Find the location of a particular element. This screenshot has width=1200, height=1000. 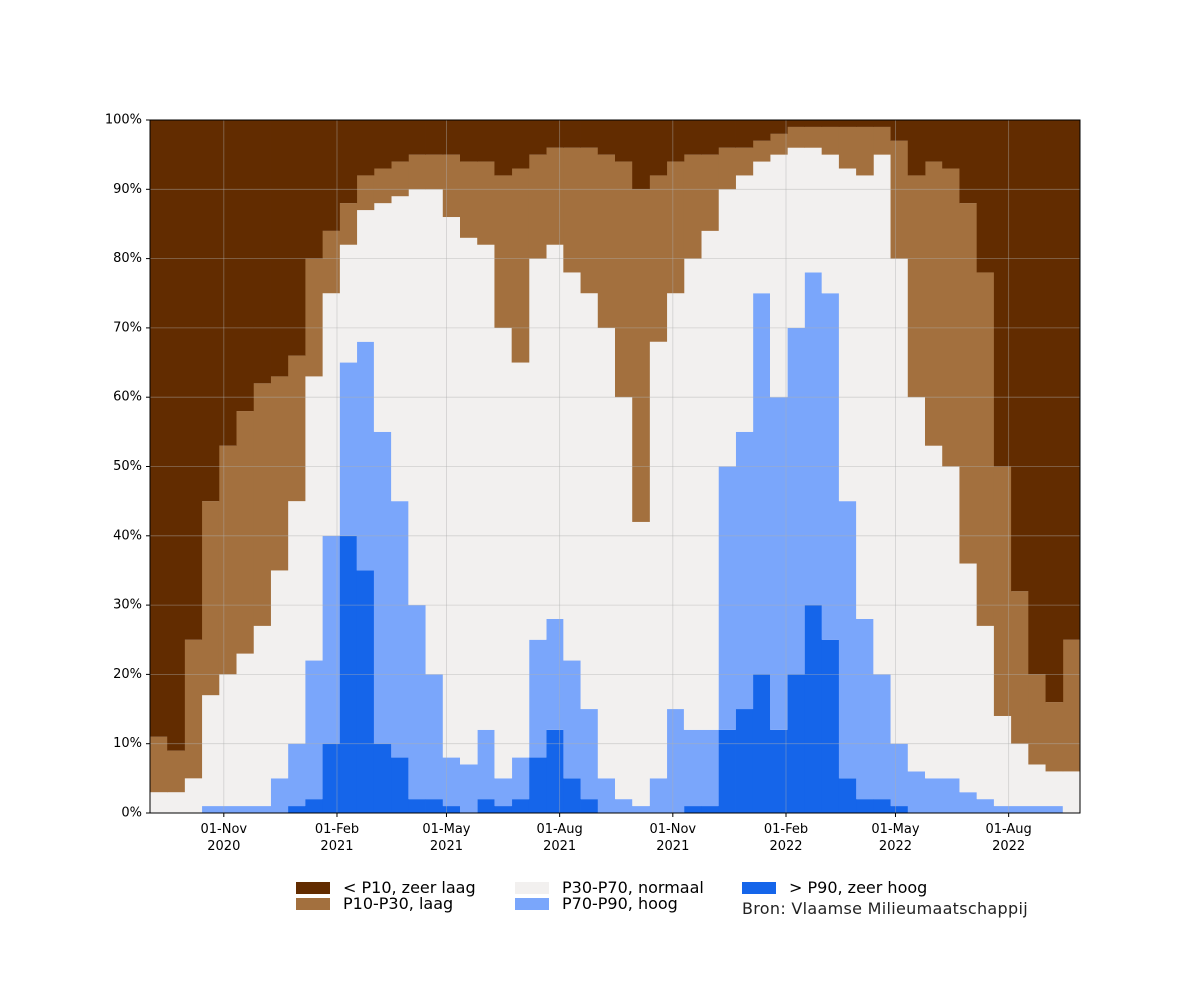

legend-label: P30-P70, normaal is located at coordinates (633, 887).